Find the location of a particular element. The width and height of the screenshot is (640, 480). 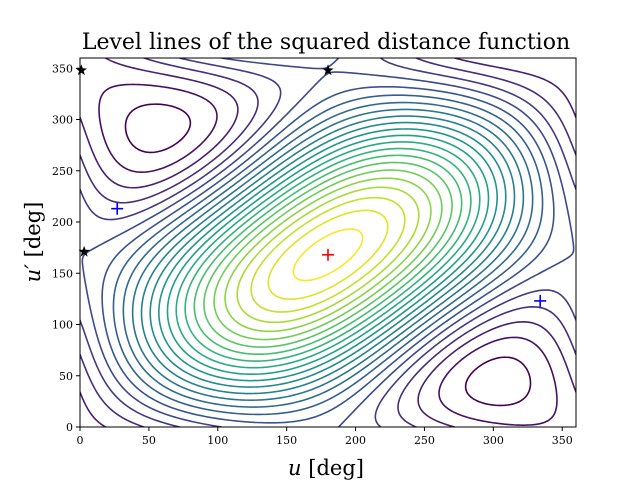

x-axis-variable: u is located at coordinates (295, 468).